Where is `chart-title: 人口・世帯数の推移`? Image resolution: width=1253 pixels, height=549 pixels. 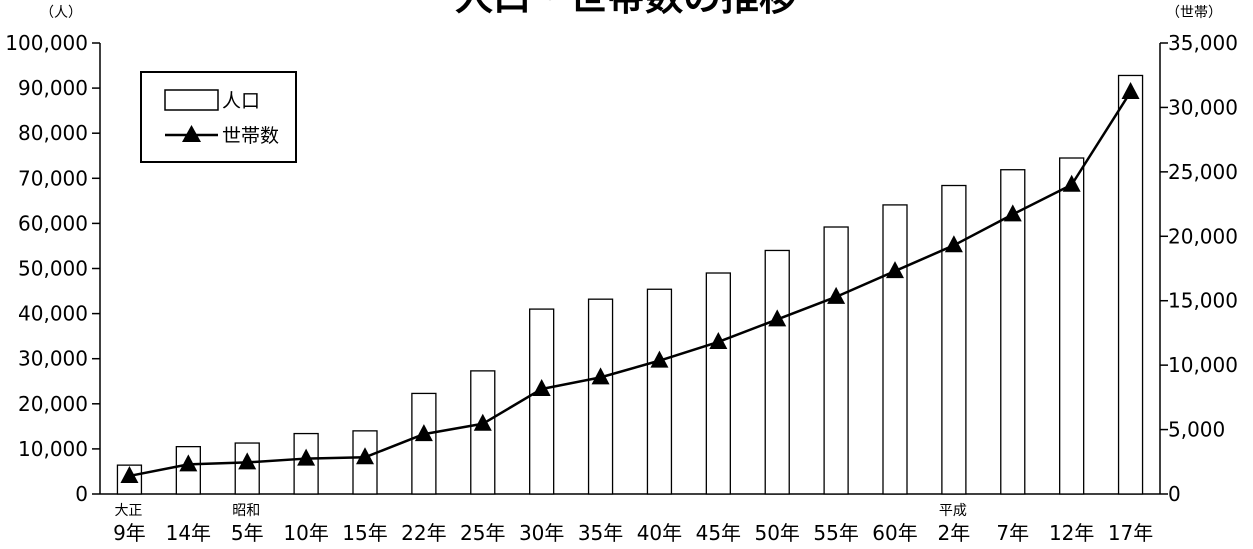 chart-title: 人口・世帯数の推移 is located at coordinates (626, 9).